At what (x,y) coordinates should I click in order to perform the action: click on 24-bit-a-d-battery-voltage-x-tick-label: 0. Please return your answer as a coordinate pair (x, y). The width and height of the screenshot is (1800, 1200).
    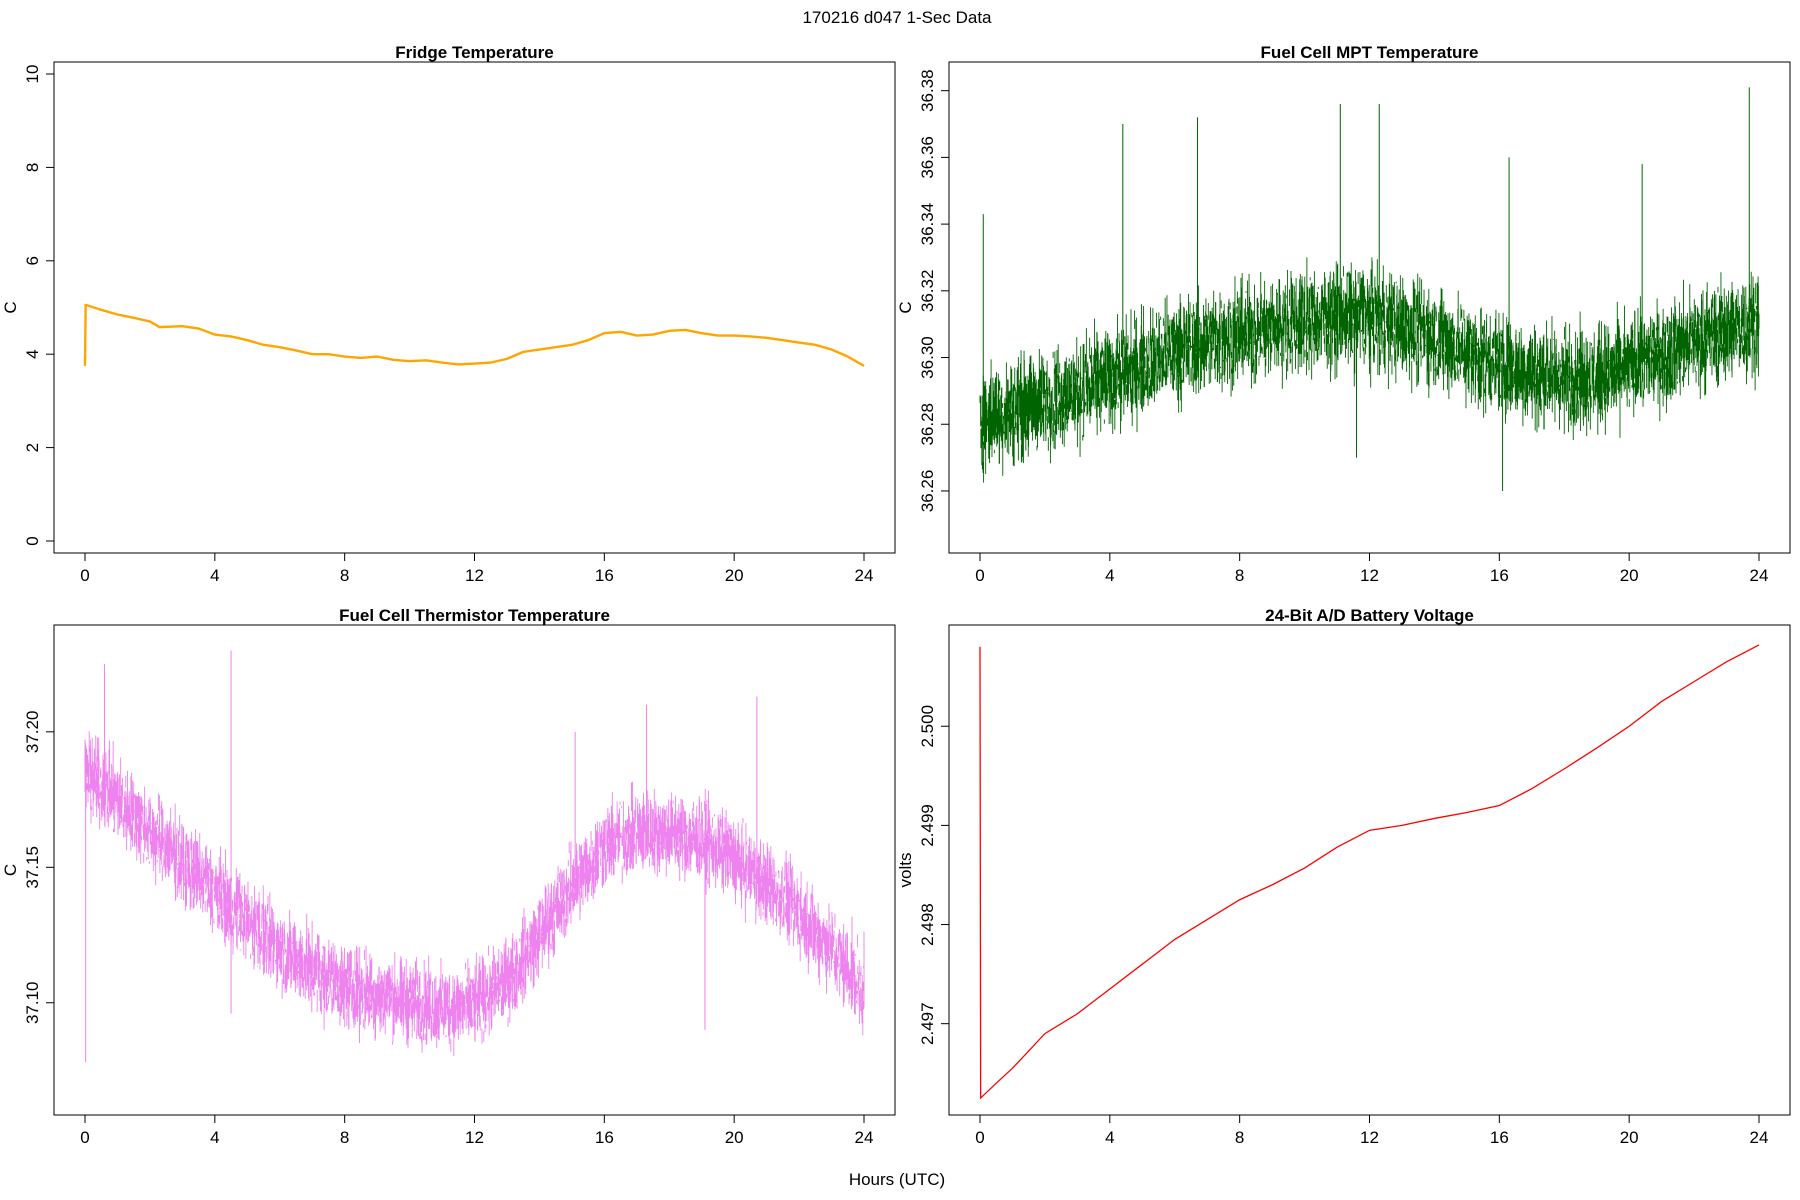
    Looking at the image, I should click on (979, 1137).